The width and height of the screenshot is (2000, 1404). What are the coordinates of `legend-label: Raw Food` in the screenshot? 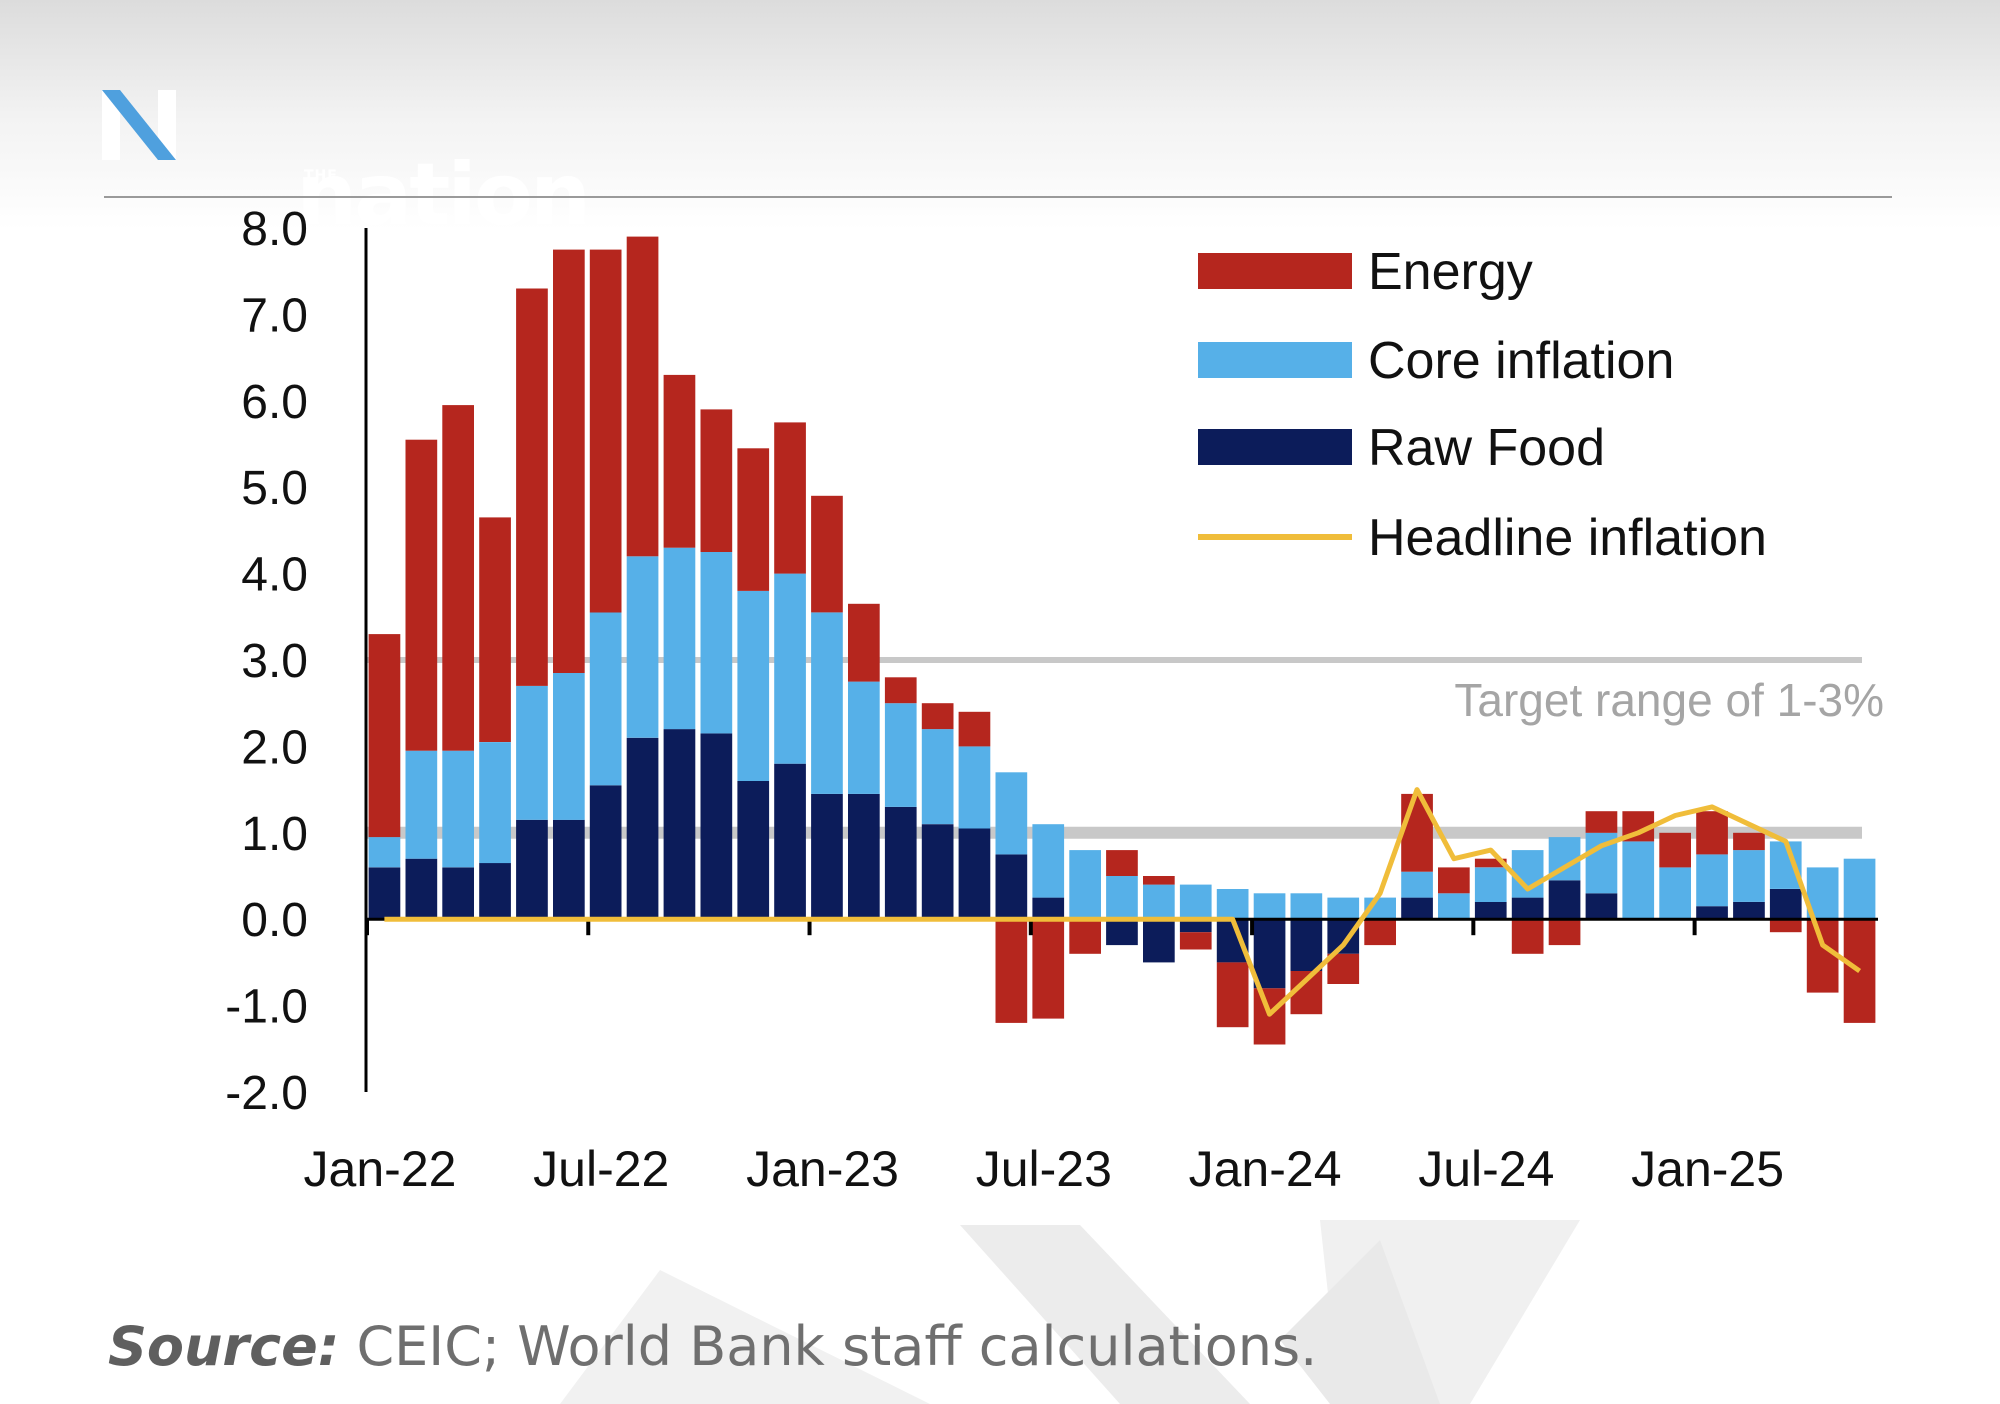 It's located at (1486, 448).